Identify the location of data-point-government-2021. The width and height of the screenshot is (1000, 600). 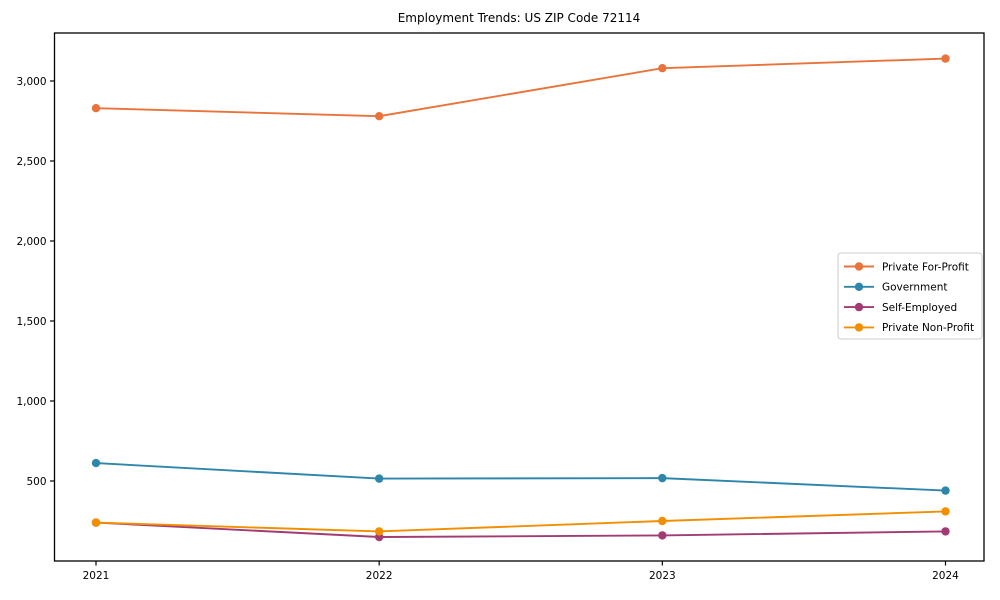
(96, 463).